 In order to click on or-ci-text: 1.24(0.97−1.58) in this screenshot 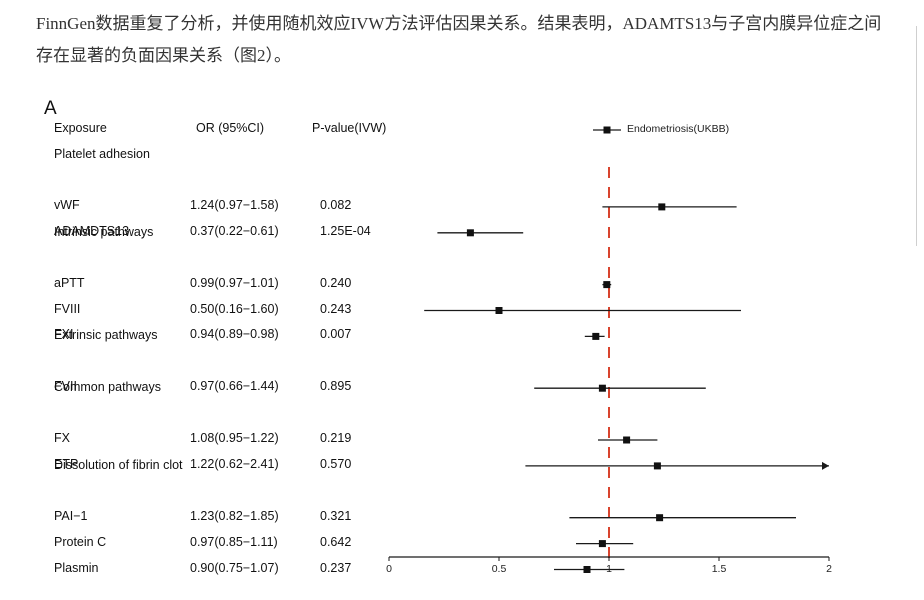, I will do `click(234, 204)`.